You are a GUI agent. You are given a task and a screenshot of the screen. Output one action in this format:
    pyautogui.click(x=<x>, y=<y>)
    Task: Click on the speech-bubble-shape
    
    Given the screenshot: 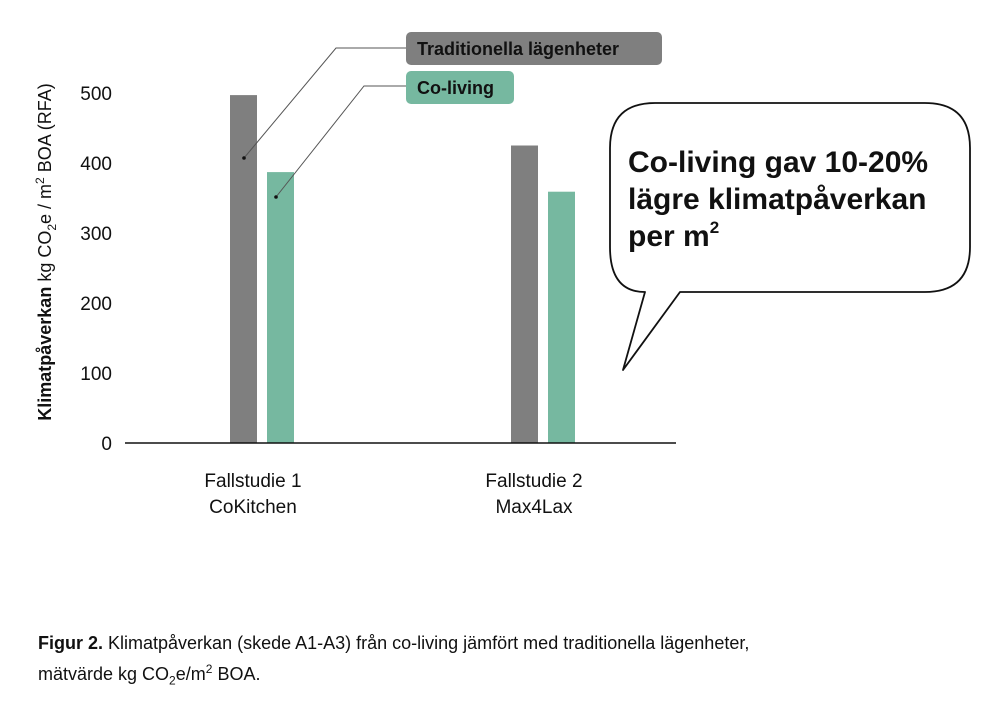 What is the action you would take?
    pyautogui.click(x=790, y=236)
    